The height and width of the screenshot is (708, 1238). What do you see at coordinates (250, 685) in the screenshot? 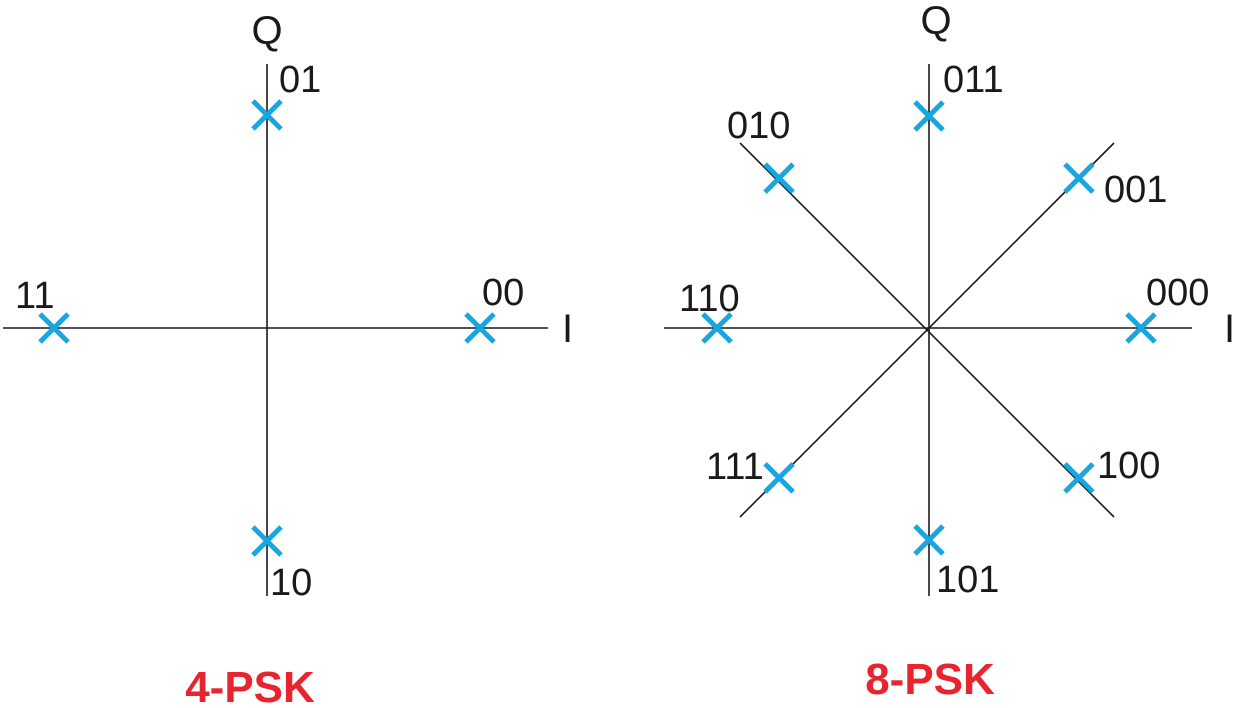
I see `title-4psk: 4-PSK` at bounding box center [250, 685].